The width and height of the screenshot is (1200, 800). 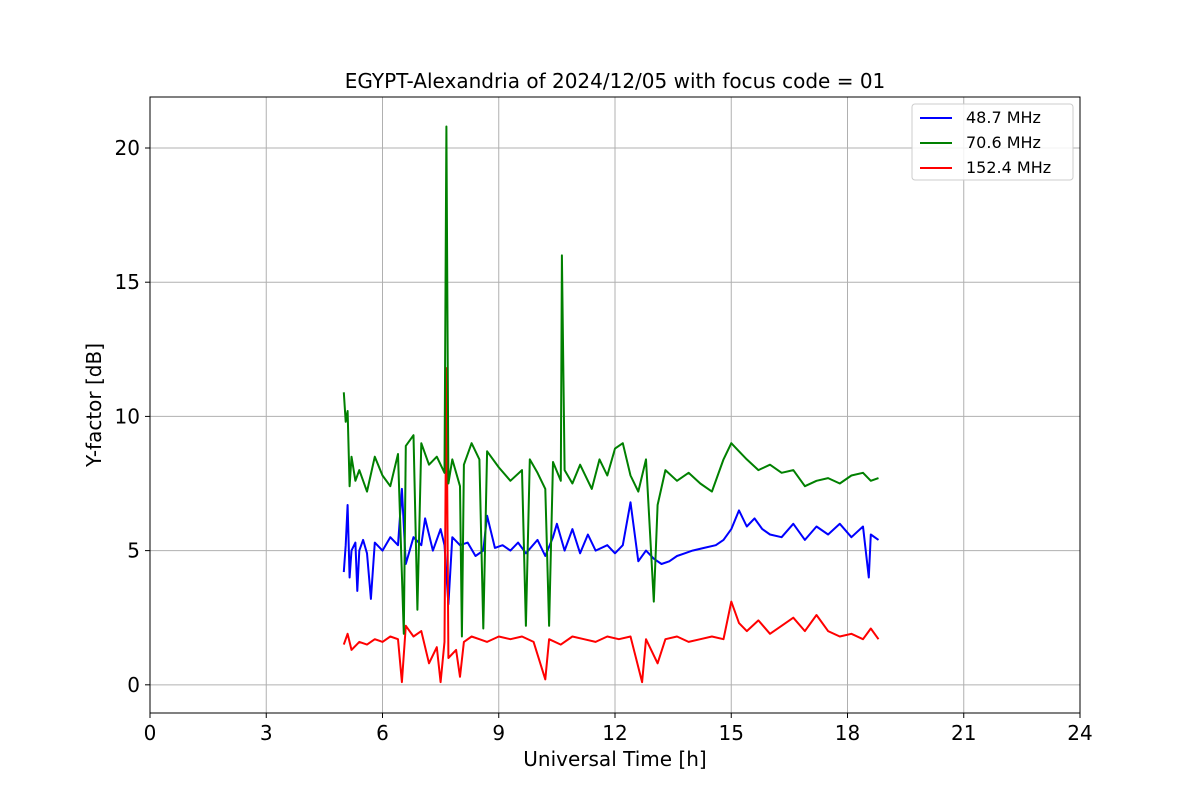 What do you see at coordinates (614, 759) in the screenshot?
I see `x-axis-label: Universal Time [h]` at bounding box center [614, 759].